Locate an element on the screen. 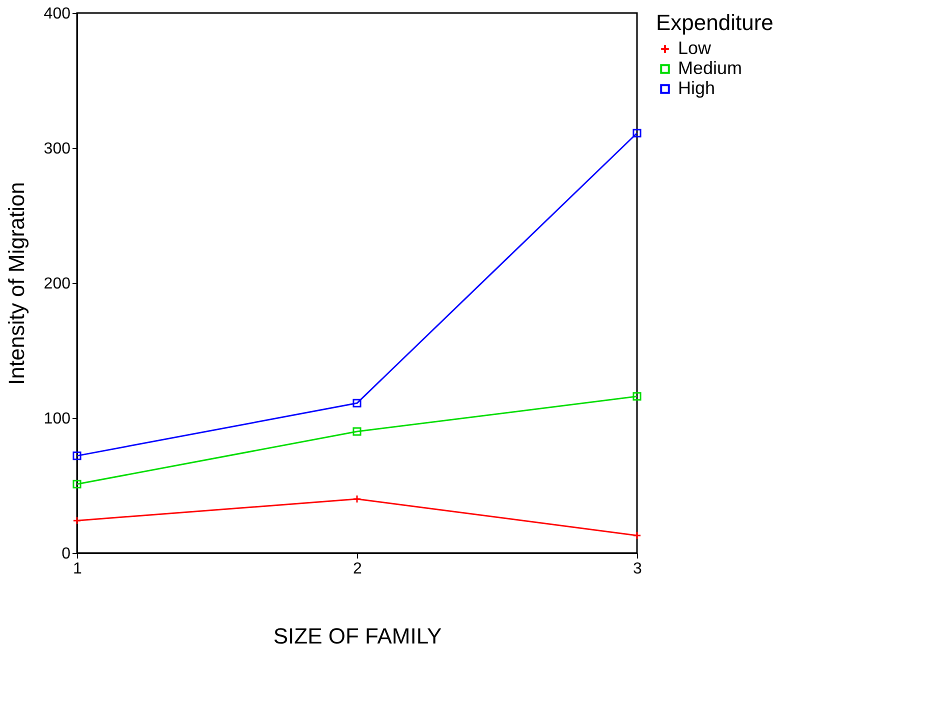 The height and width of the screenshot is (704, 944). y-tick-label: 100 is located at coordinates (57, 419).